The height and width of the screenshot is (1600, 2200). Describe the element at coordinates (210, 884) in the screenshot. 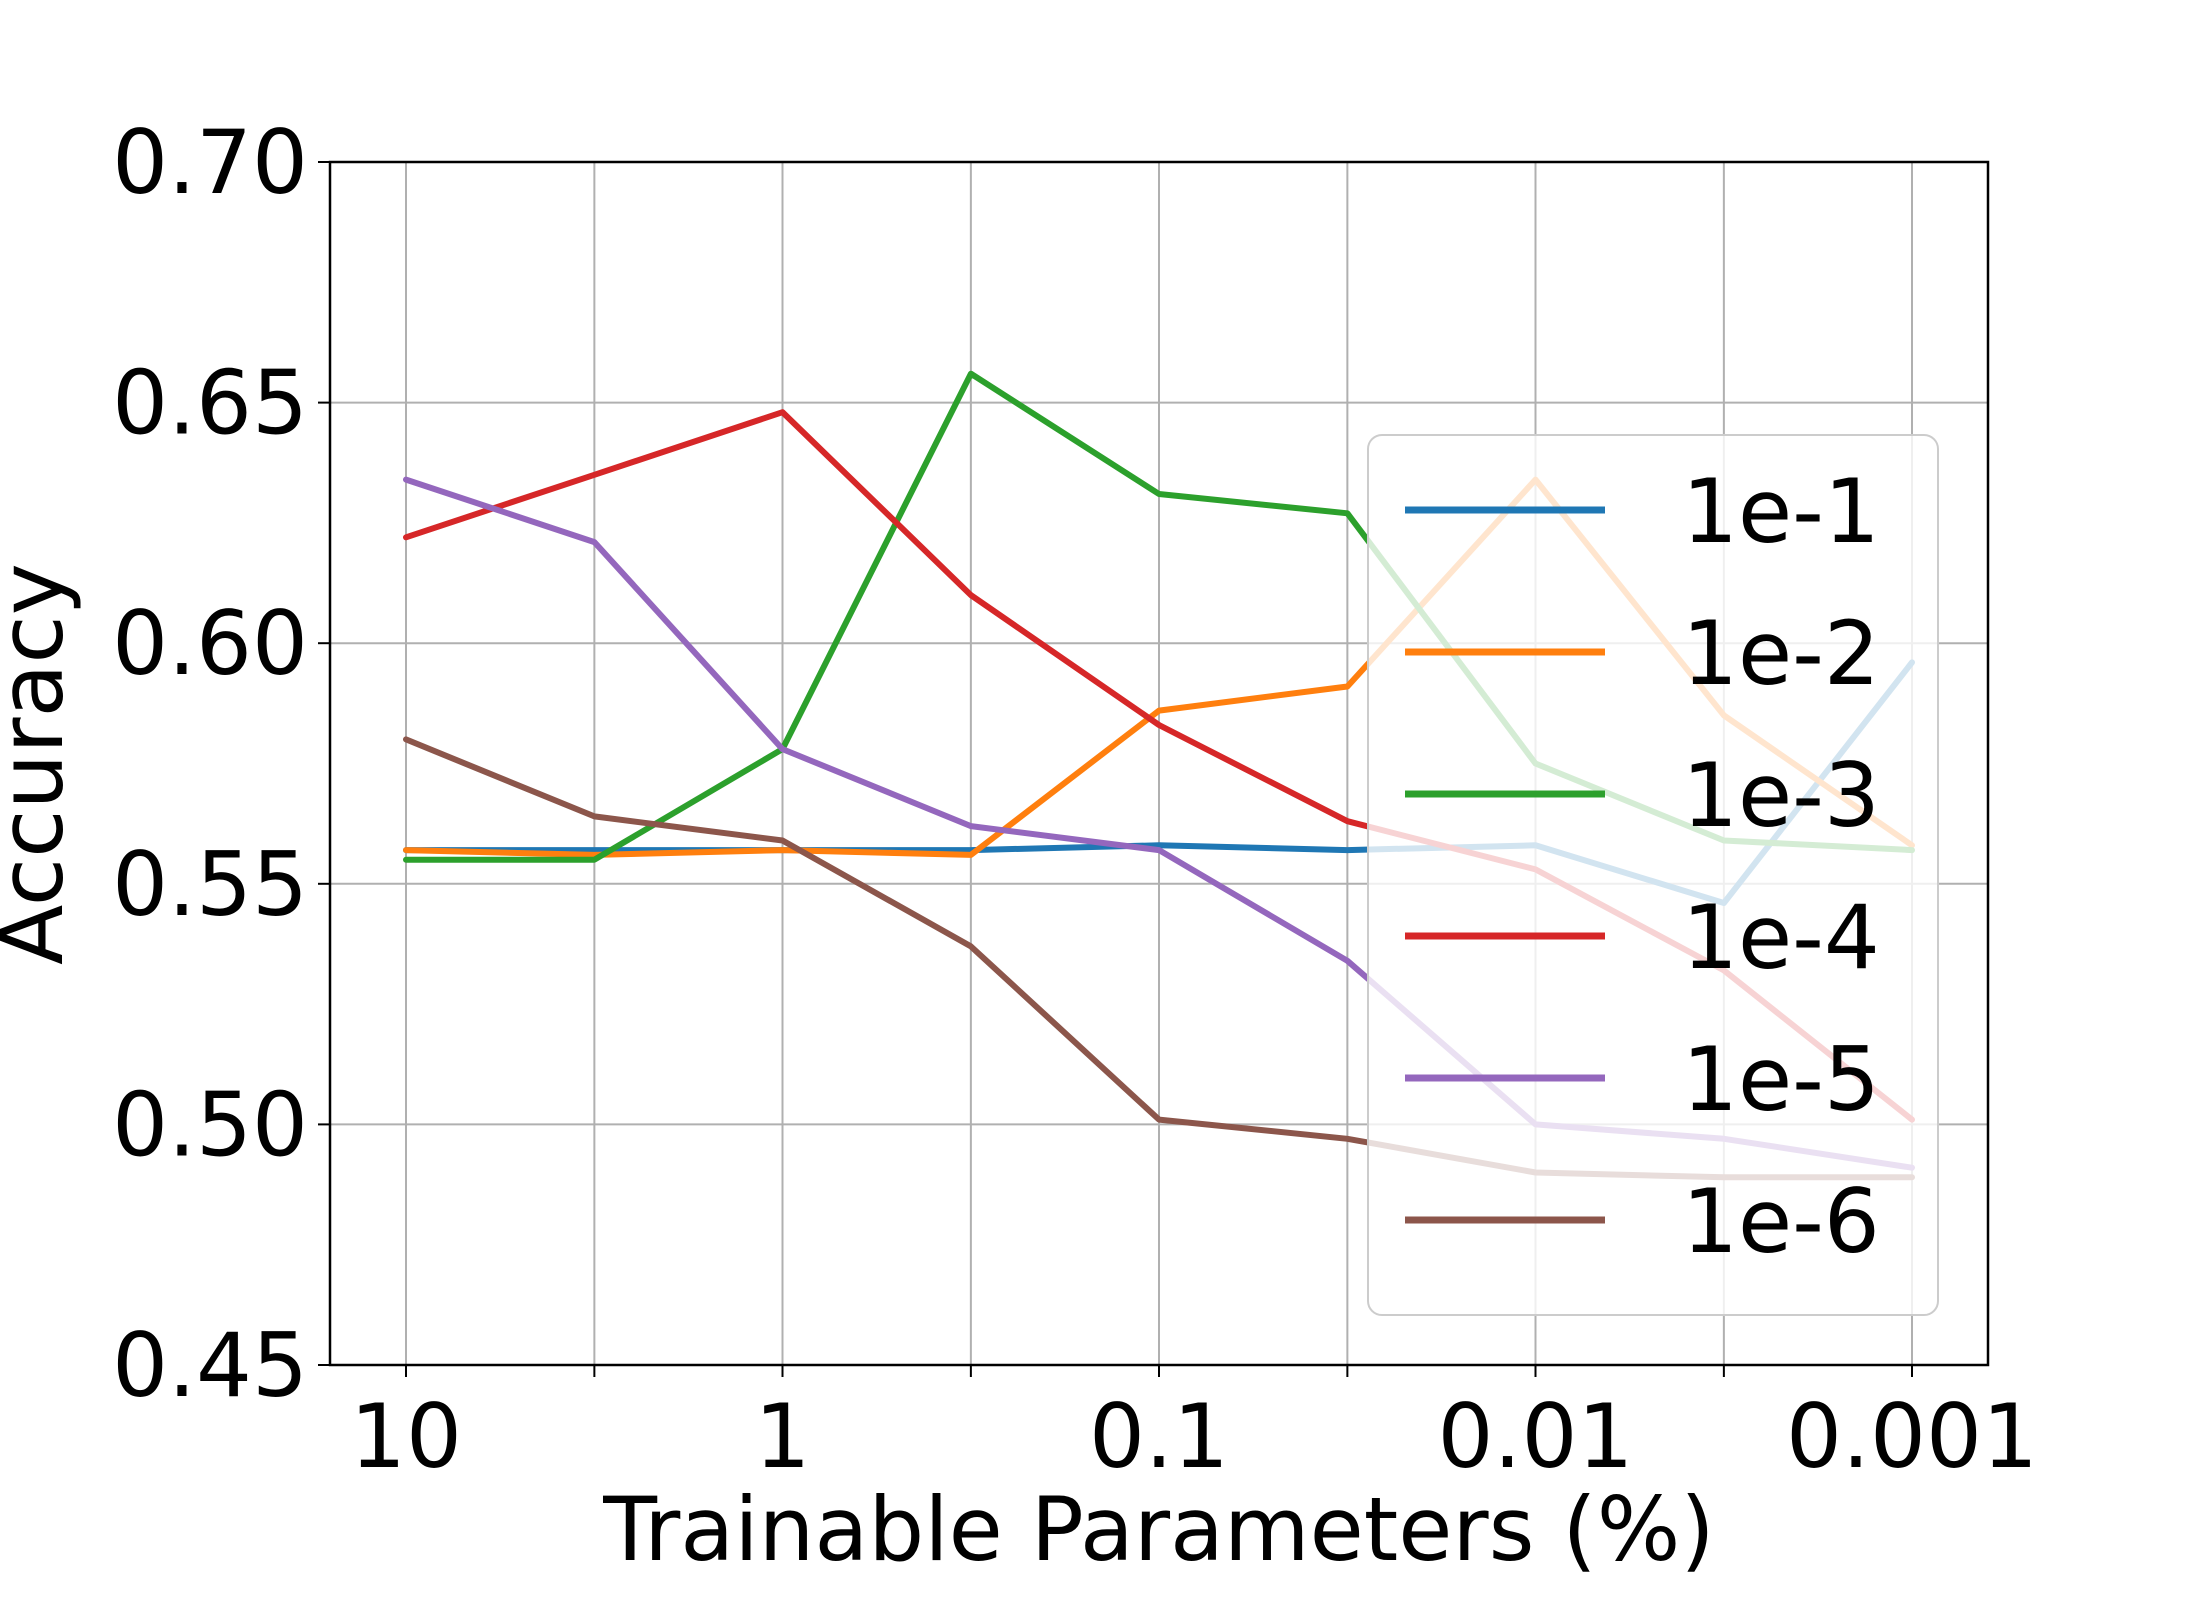

I see `y-tick-label: 0.55` at that location.